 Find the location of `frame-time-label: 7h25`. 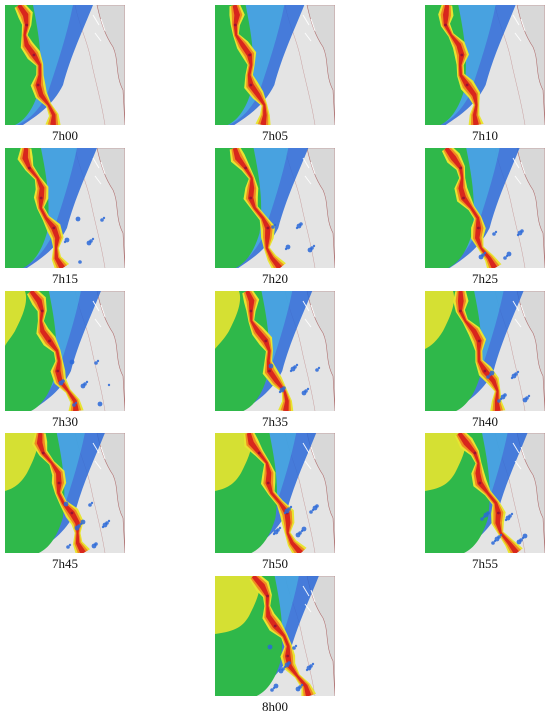

frame-time-label: 7h25 is located at coordinates (485, 278).